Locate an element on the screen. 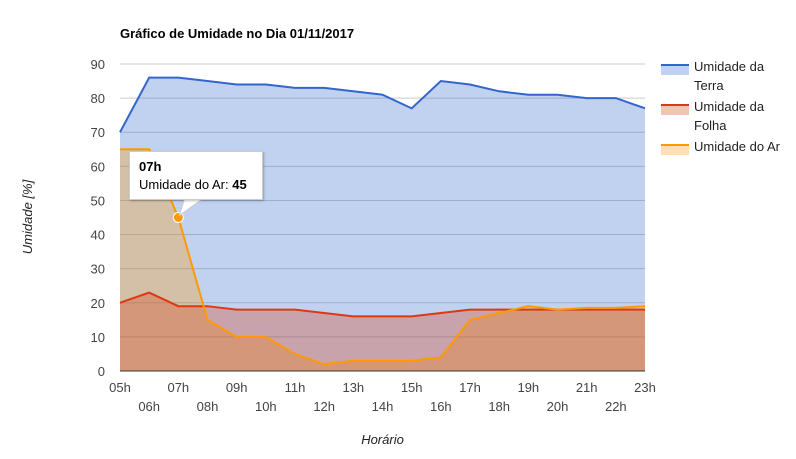 The image size is (796, 459). tooltip-line: Umidade do Ar: 45 is located at coordinates (196, 184).